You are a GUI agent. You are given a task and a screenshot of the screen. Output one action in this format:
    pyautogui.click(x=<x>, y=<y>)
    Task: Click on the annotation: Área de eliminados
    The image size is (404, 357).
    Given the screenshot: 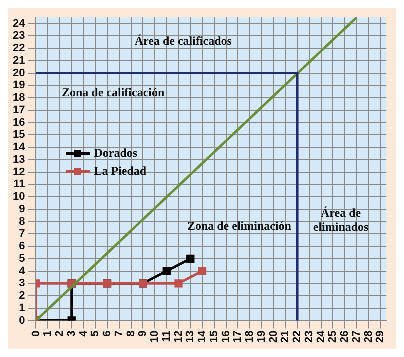 What is the action you would take?
    pyautogui.click(x=341, y=220)
    